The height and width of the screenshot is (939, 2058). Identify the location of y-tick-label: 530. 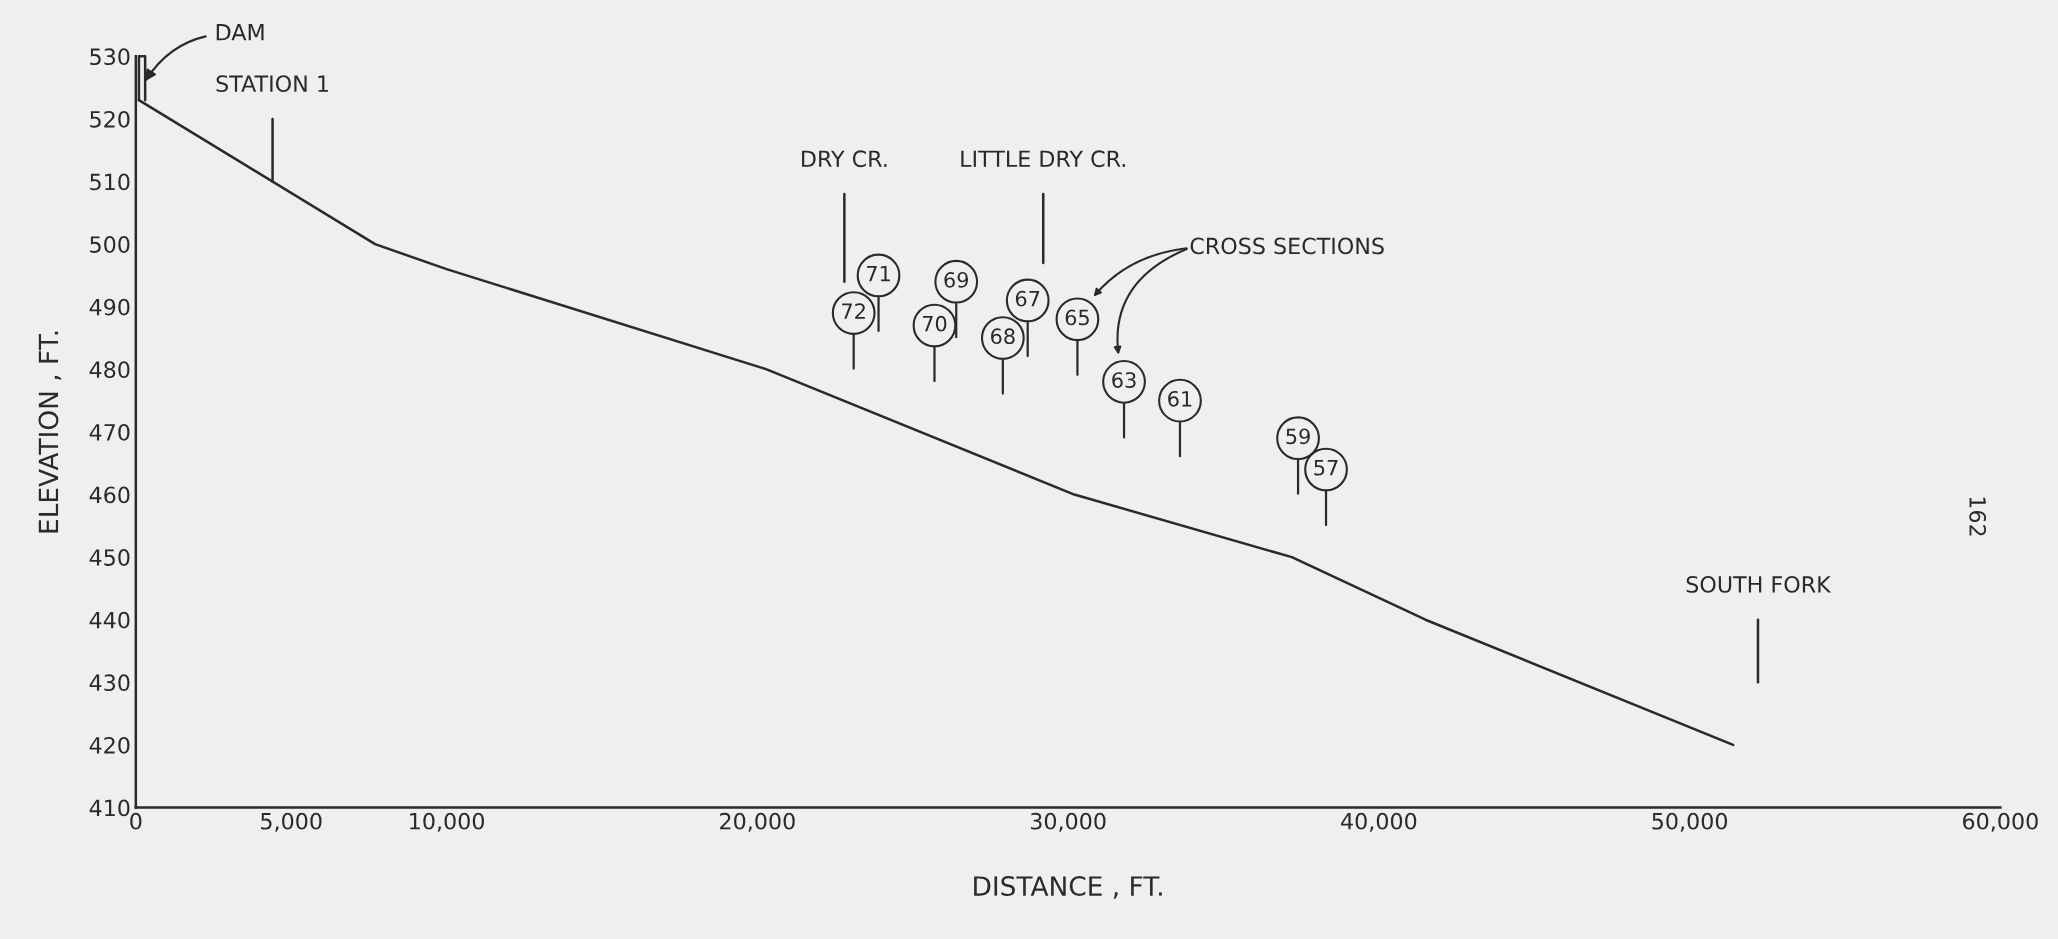
(110, 57).